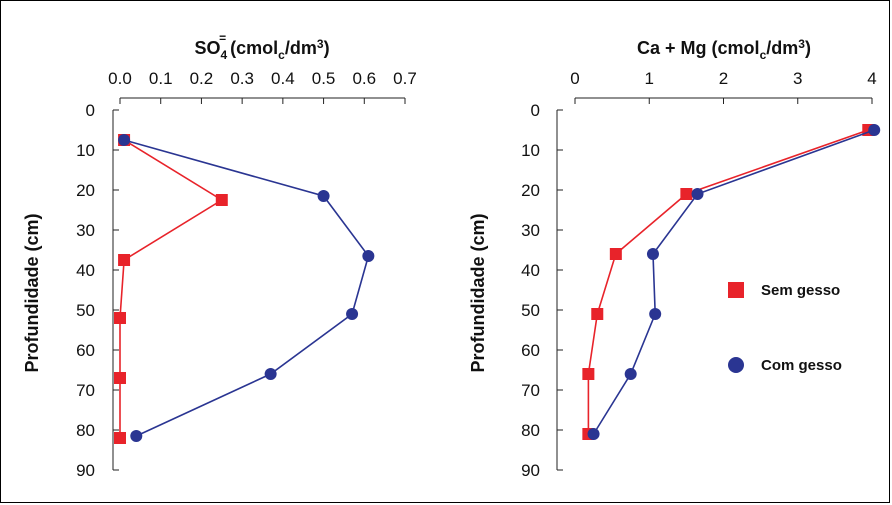 The image size is (892, 505). Describe the element at coordinates (574, 78) in the screenshot. I see `x-tick-label: 0` at that location.